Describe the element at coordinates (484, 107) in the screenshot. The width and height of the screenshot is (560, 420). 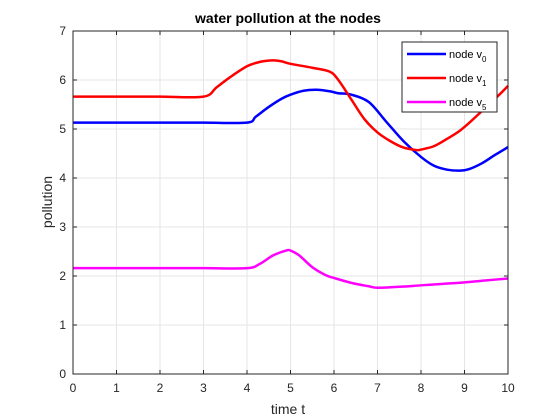
I see `legend-subscript-2: 5` at that location.